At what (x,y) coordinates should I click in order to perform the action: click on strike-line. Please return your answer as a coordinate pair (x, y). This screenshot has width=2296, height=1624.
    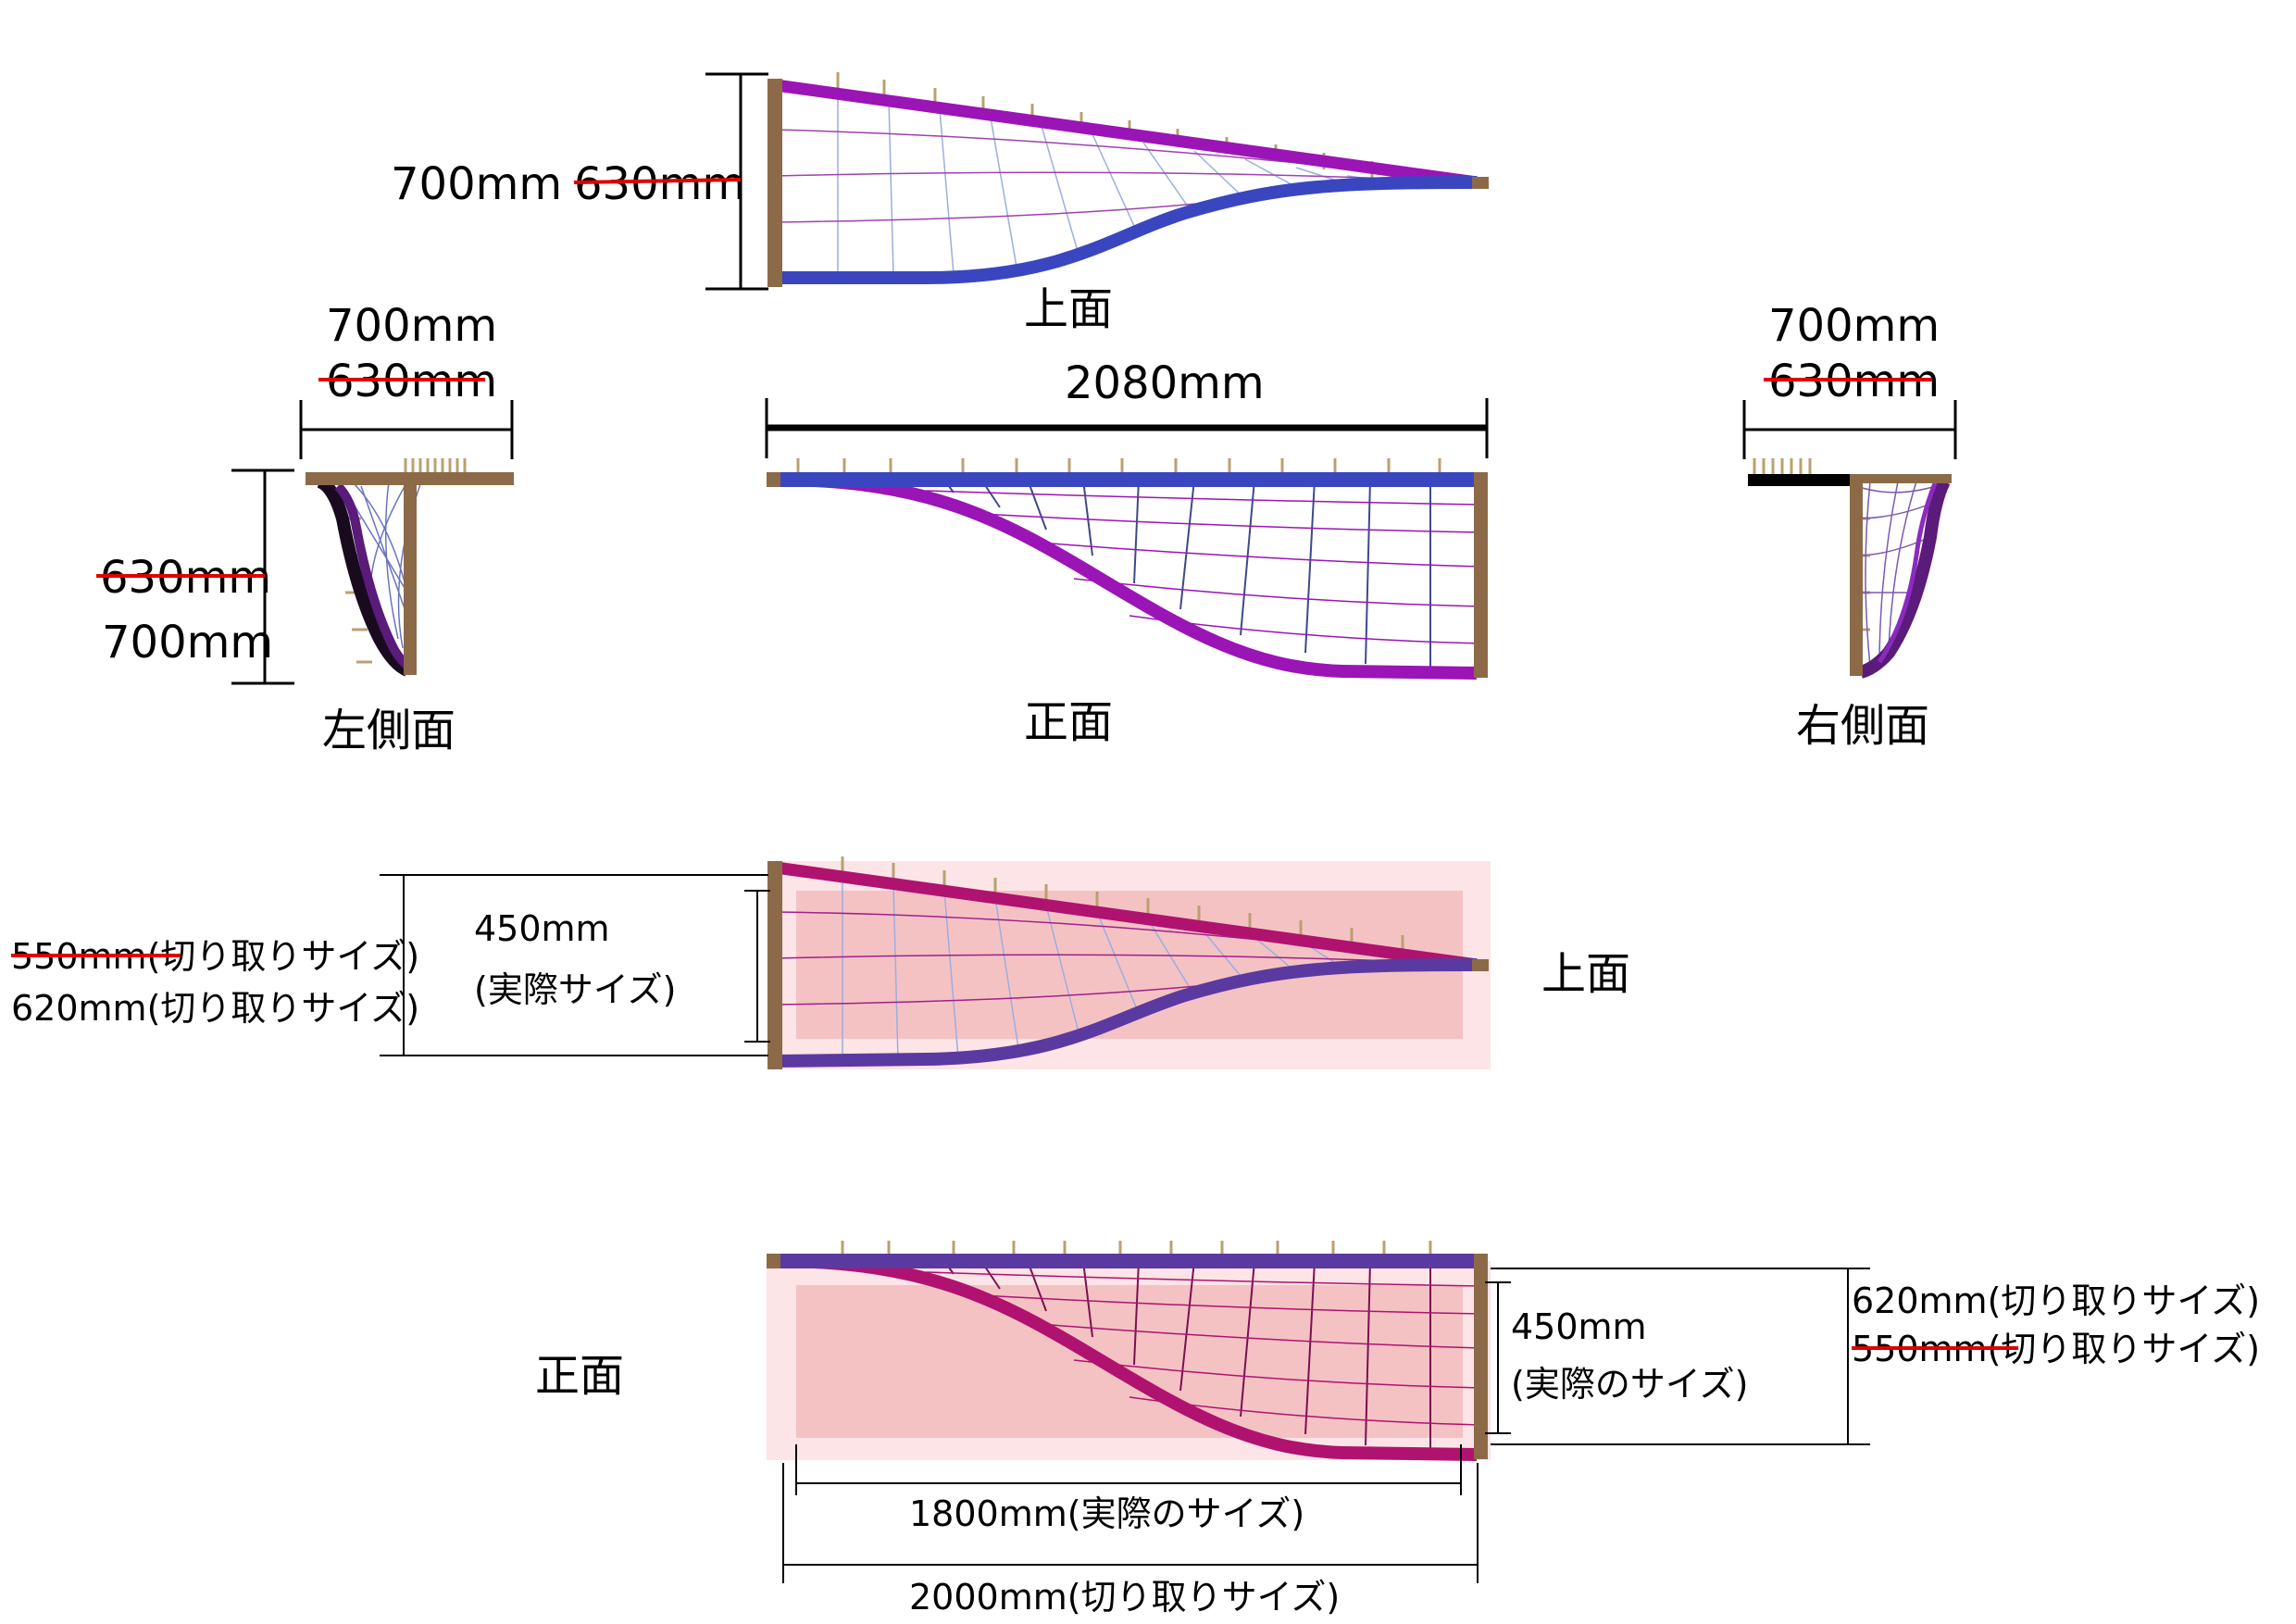
    Looking at the image, I should click on (657, 181).